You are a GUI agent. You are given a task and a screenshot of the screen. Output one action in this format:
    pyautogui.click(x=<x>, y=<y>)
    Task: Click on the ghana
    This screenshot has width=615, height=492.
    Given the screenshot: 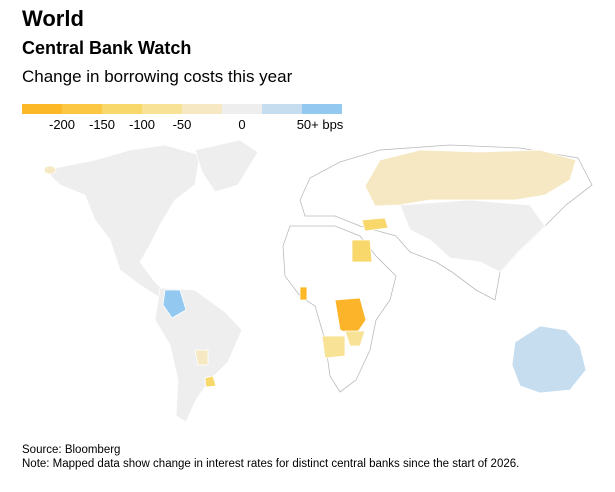 What is the action you would take?
    pyautogui.click(x=303, y=293)
    